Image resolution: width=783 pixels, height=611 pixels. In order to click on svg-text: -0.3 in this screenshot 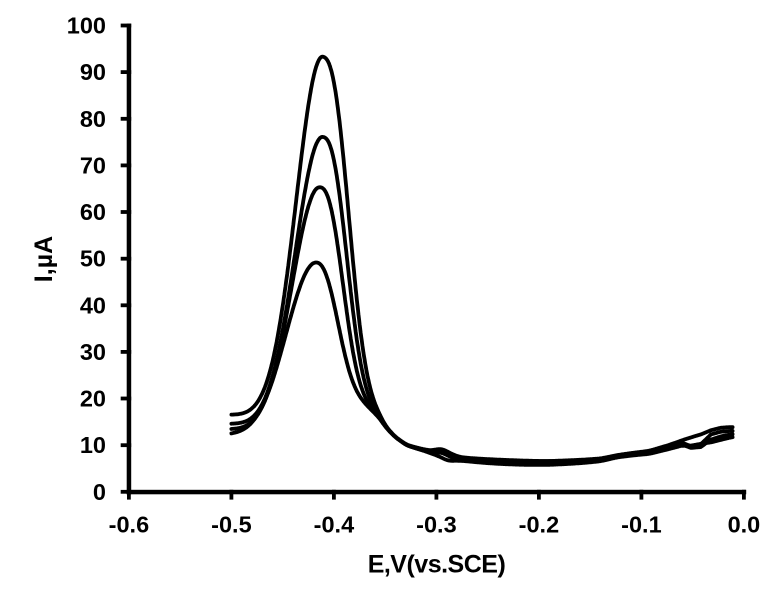, I will do `click(436, 525)`.